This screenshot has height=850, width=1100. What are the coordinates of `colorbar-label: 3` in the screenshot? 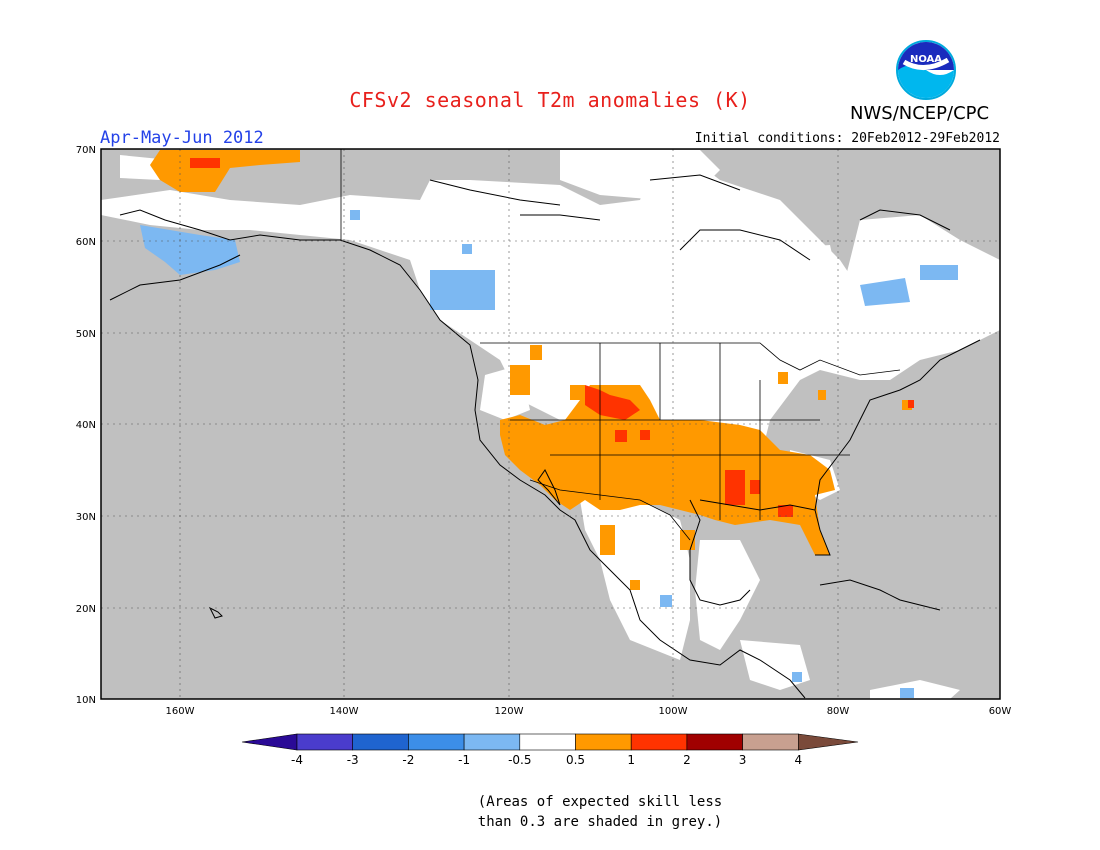 It's located at (743, 760).